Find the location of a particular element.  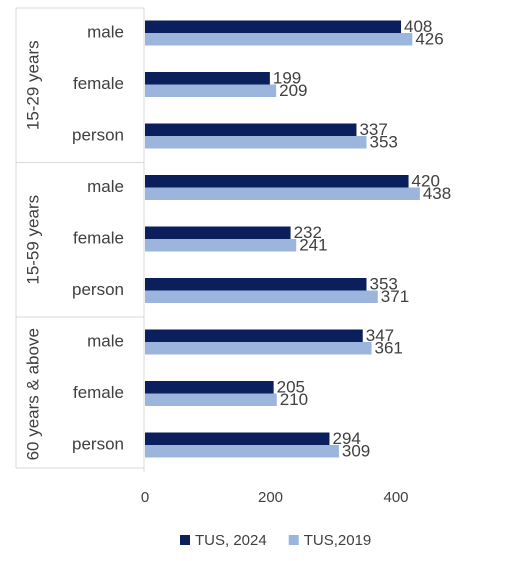

data-label: 438 is located at coordinates (437, 193).